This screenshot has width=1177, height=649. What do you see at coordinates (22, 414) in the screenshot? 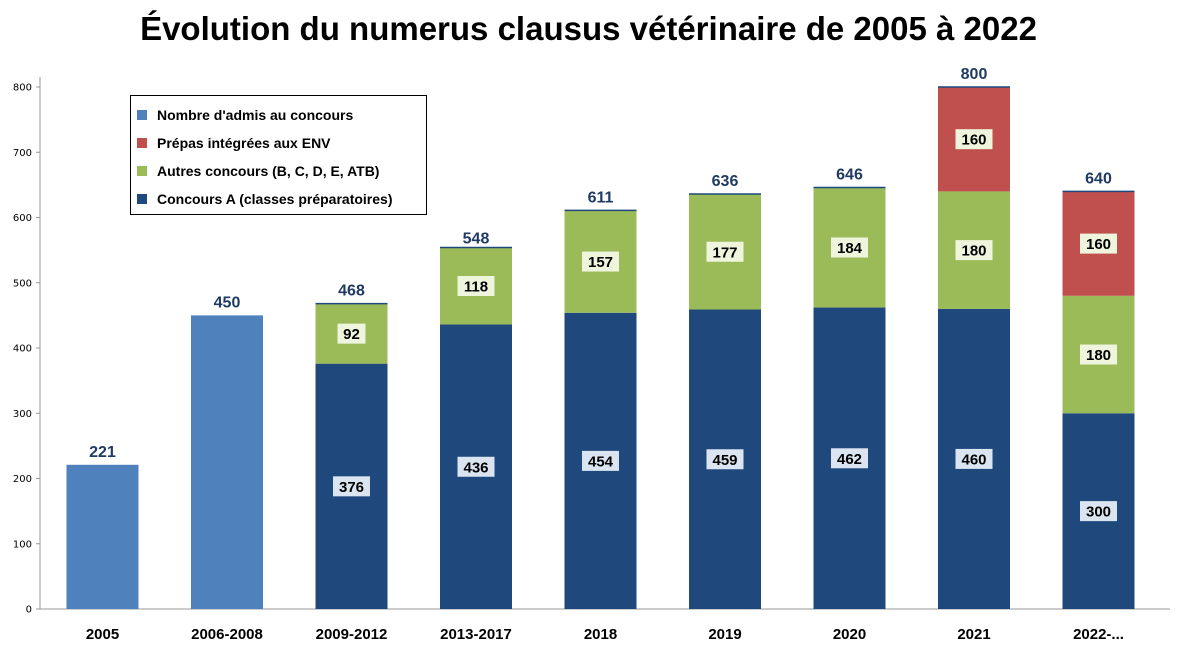
I see `y-tick-label: 300` at bounding box center [22, 414].